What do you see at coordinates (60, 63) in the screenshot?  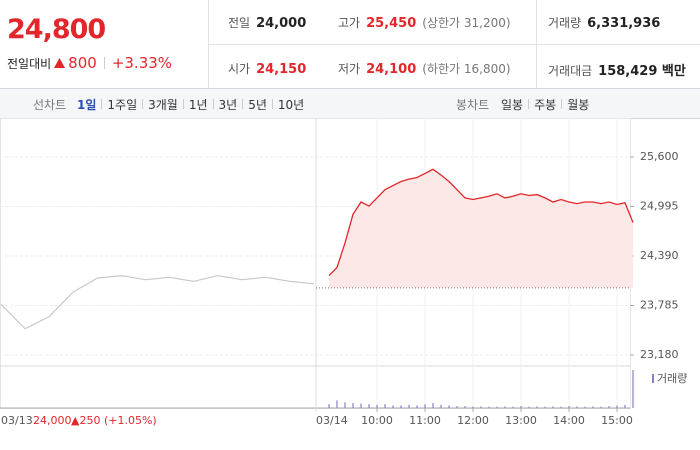 I see `up-arrow` at bounding box center [60, 63].